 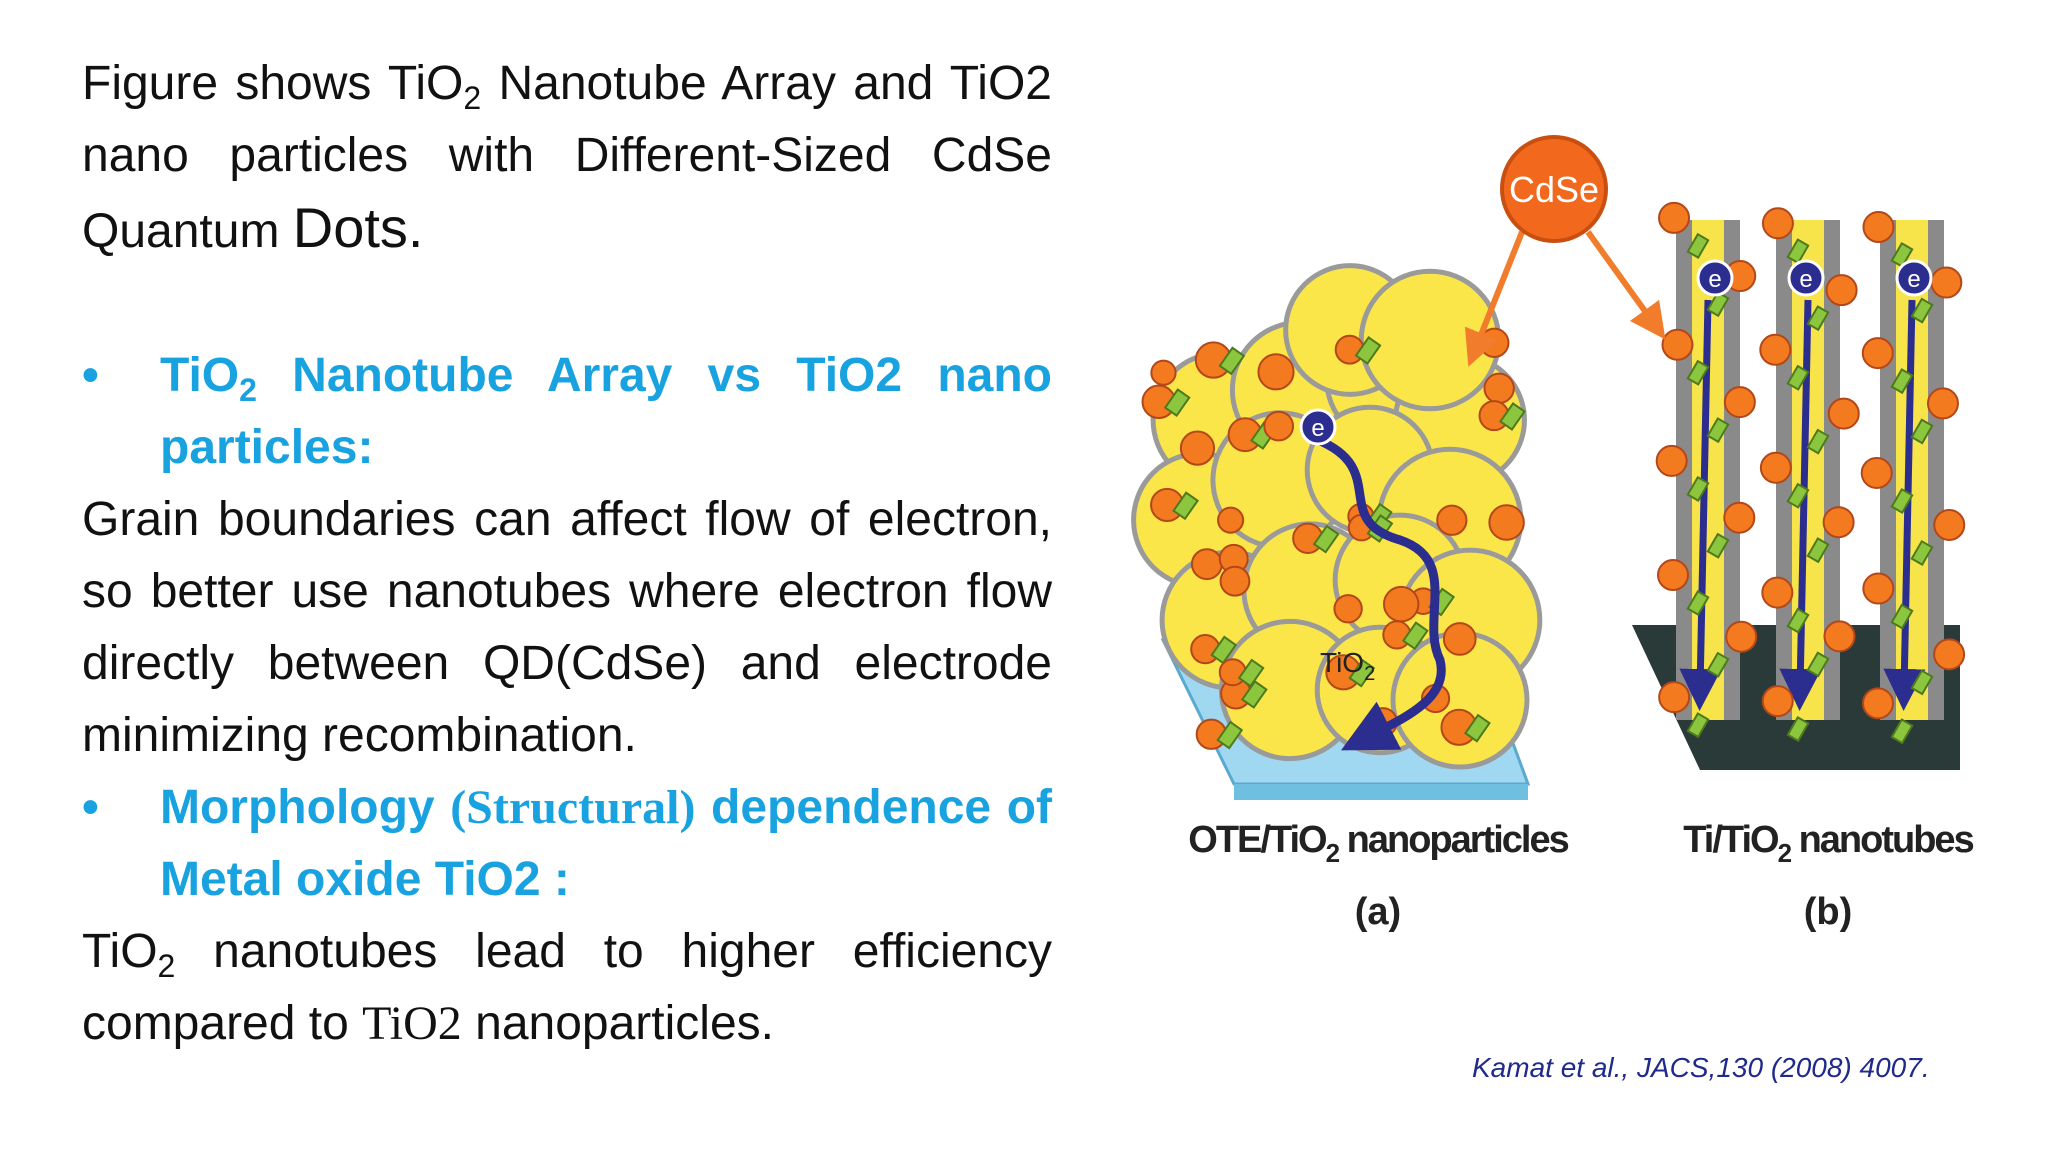 I want to click on citation: Kamat et al., JACS,130 (2008) 4007., so click(x=1701, y=1067).